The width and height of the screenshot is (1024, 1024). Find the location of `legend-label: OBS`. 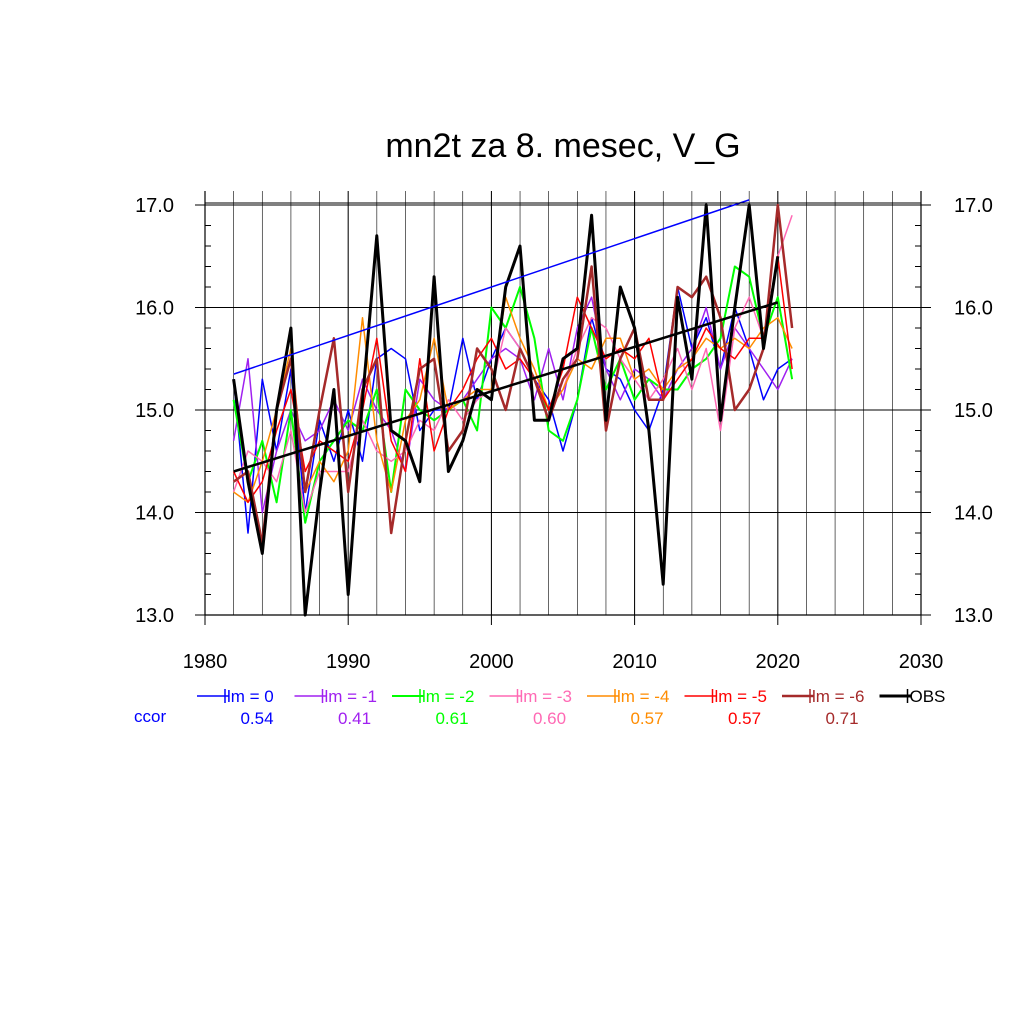

legend-label: OBS is located at coordinates (928, 696).